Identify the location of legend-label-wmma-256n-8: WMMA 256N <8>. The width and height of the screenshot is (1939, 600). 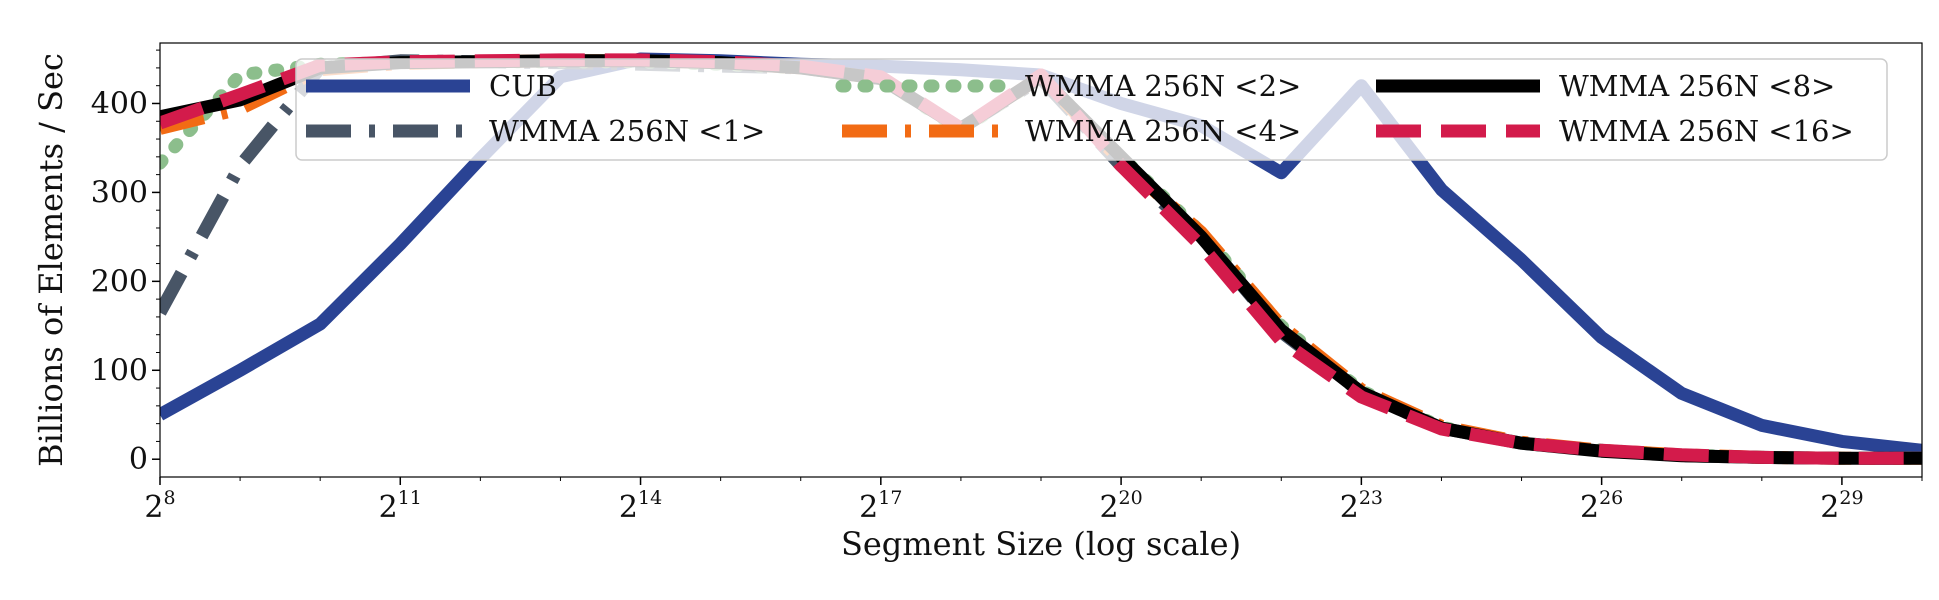
(1697, 86).